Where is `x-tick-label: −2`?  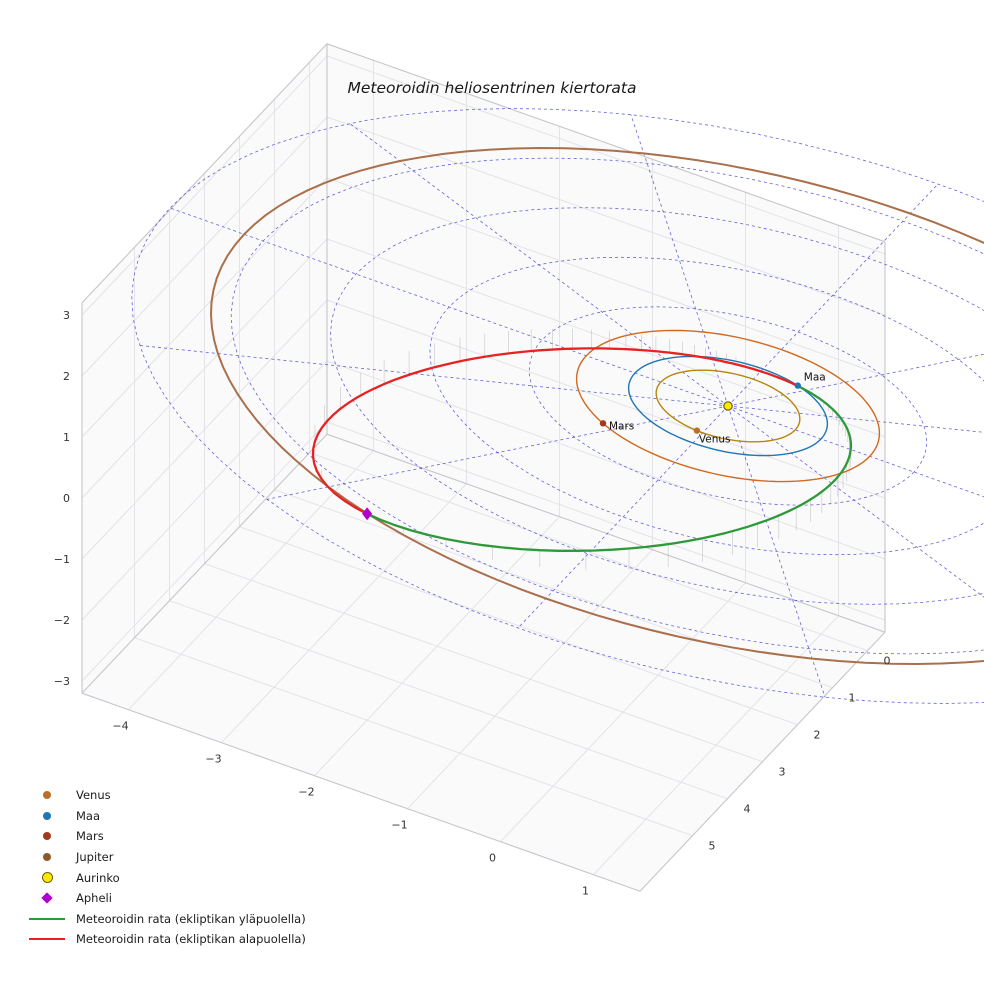 x-tick-label: −2 is located at coordinates (306, 792).